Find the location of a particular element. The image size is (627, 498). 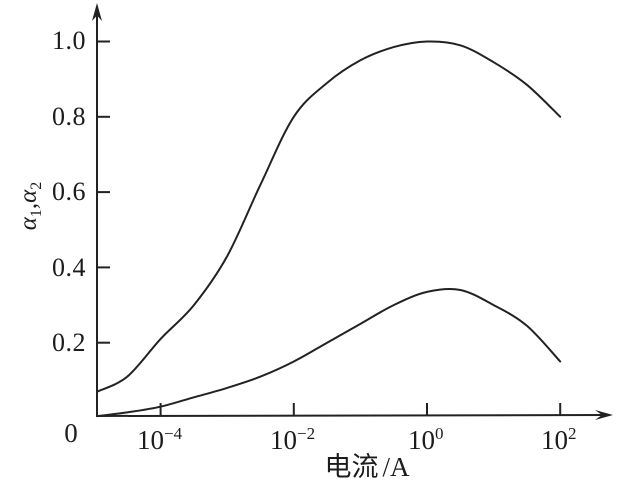

x-axis-arrow-icon is located at coordinates (604, 415).